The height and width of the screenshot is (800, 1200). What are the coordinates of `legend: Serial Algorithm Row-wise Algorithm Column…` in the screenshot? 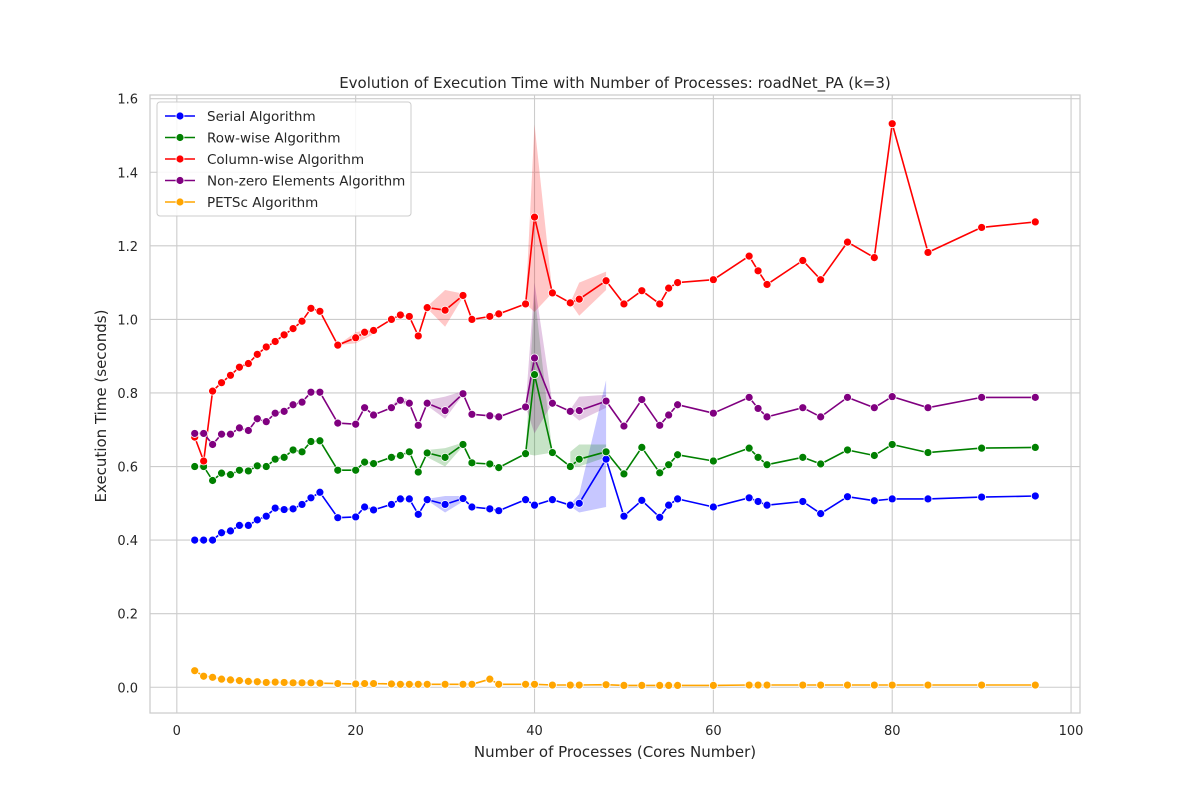 It's located at (284, 159).